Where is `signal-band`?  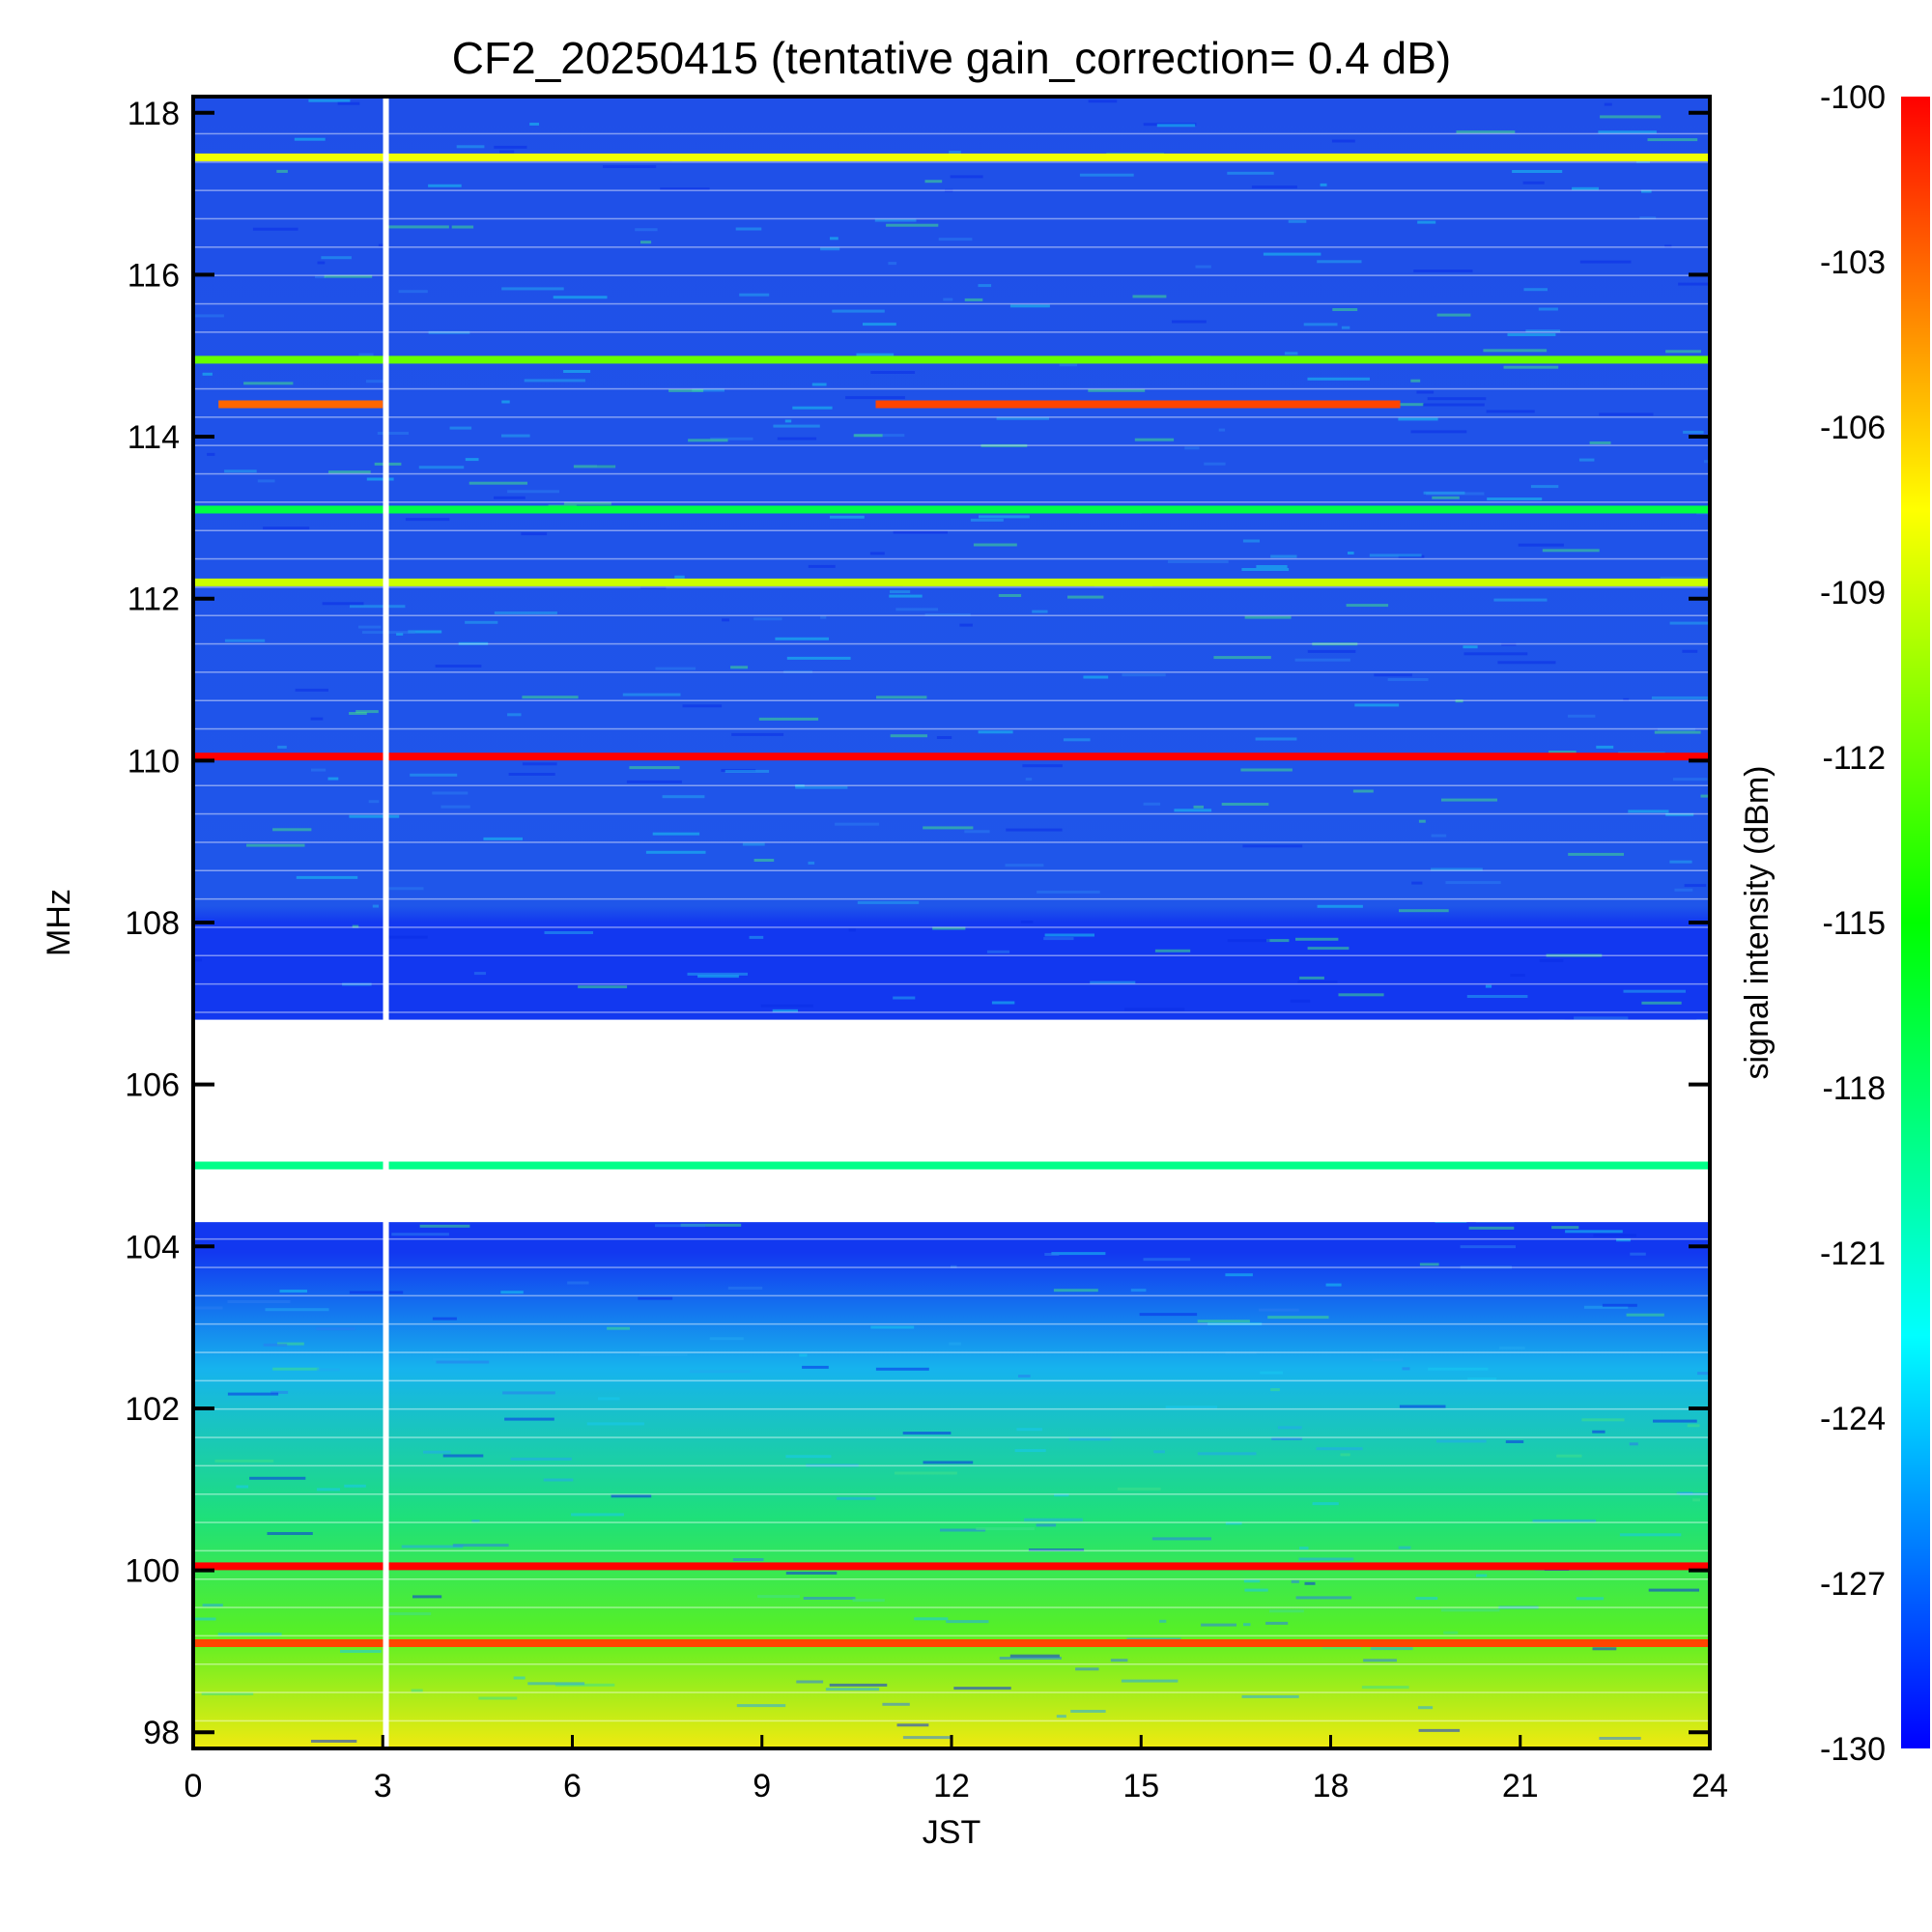 signal-band is located at coordinates (951, 1566).